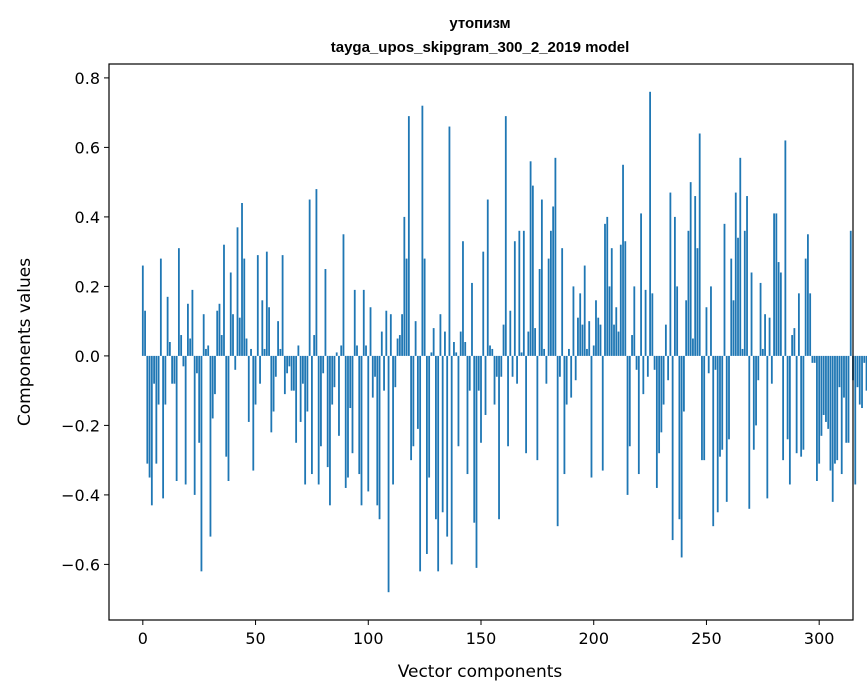  What do you see at coordinates (87, 147) in the screenshot?
I see `y-tick-label-6: 0.6` at bounding box center [87, 147].